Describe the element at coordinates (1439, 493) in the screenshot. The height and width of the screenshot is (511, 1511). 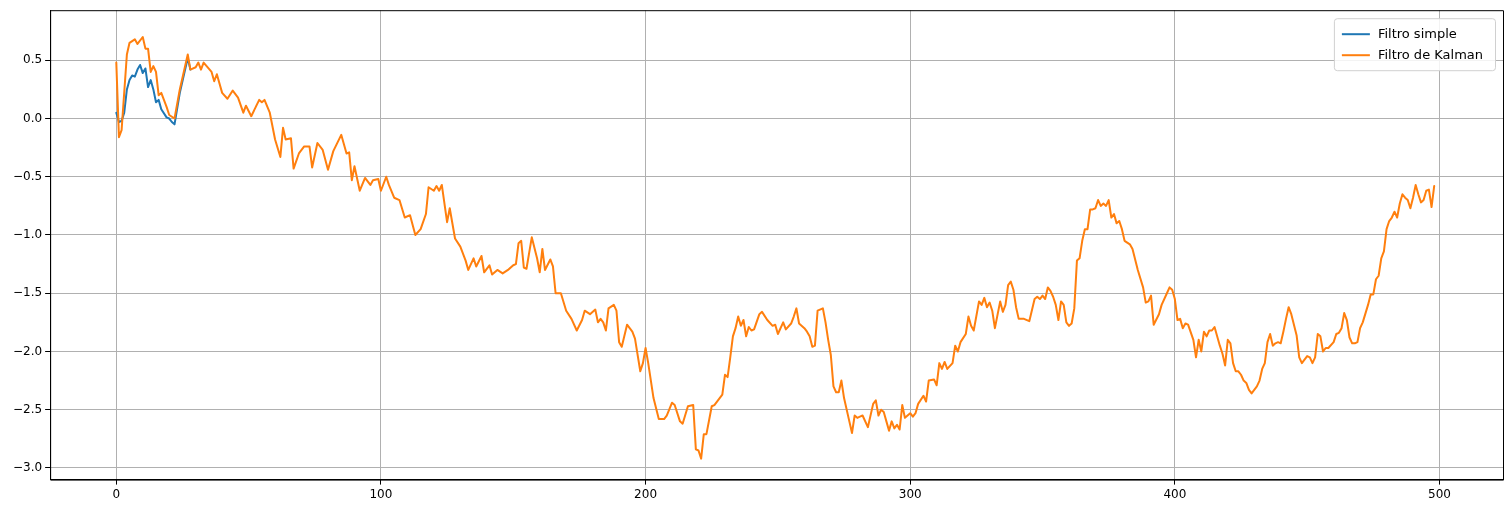
I see `x-tick-label: 500` at that location.